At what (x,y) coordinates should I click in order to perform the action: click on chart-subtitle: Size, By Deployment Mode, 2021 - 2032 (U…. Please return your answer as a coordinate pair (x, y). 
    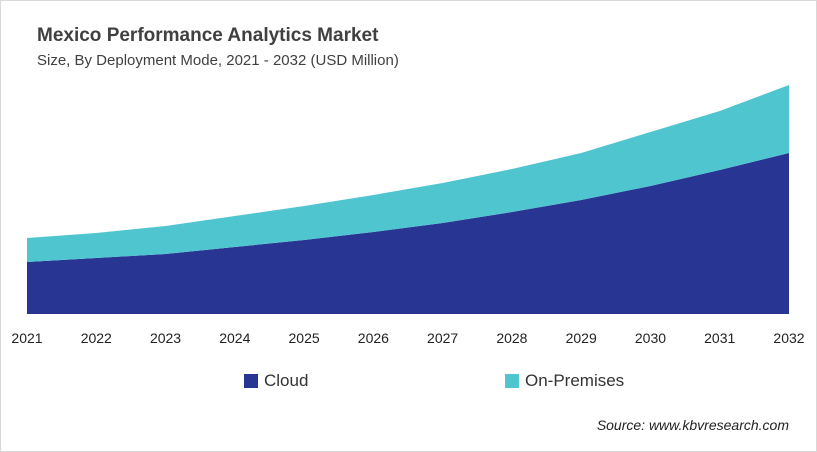
    Looking at the image, I should click on (218, 60).